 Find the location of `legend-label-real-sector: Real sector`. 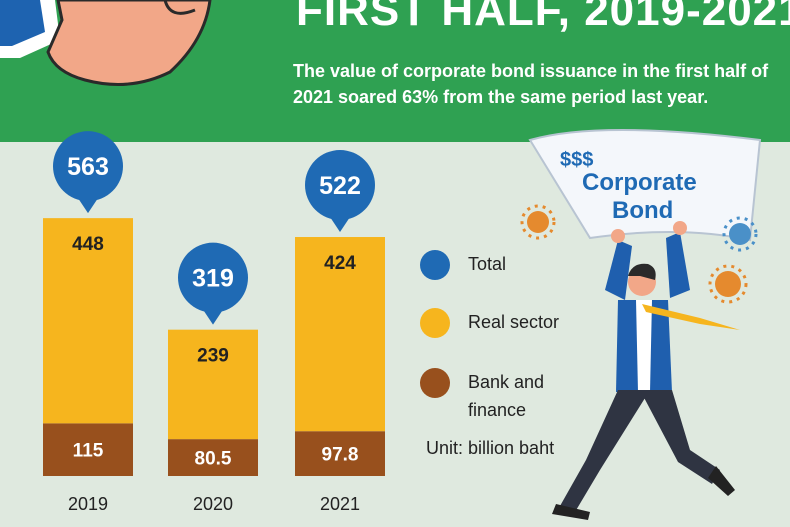

legend-label-real-sector: Real sector is located at coordinates (514, 322).